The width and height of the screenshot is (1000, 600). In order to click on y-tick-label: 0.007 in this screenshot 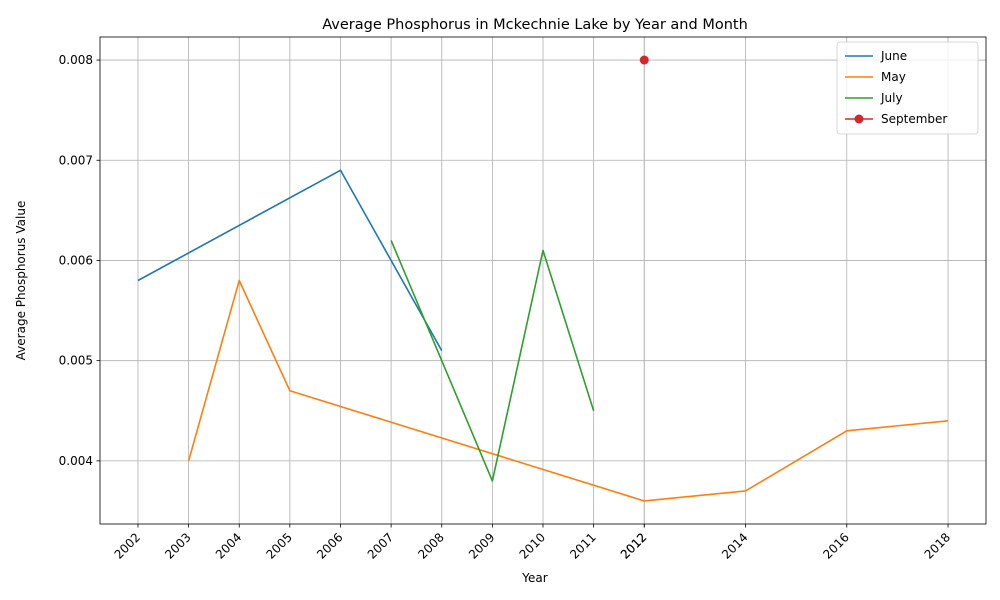, I will do `click(76, 160)`.